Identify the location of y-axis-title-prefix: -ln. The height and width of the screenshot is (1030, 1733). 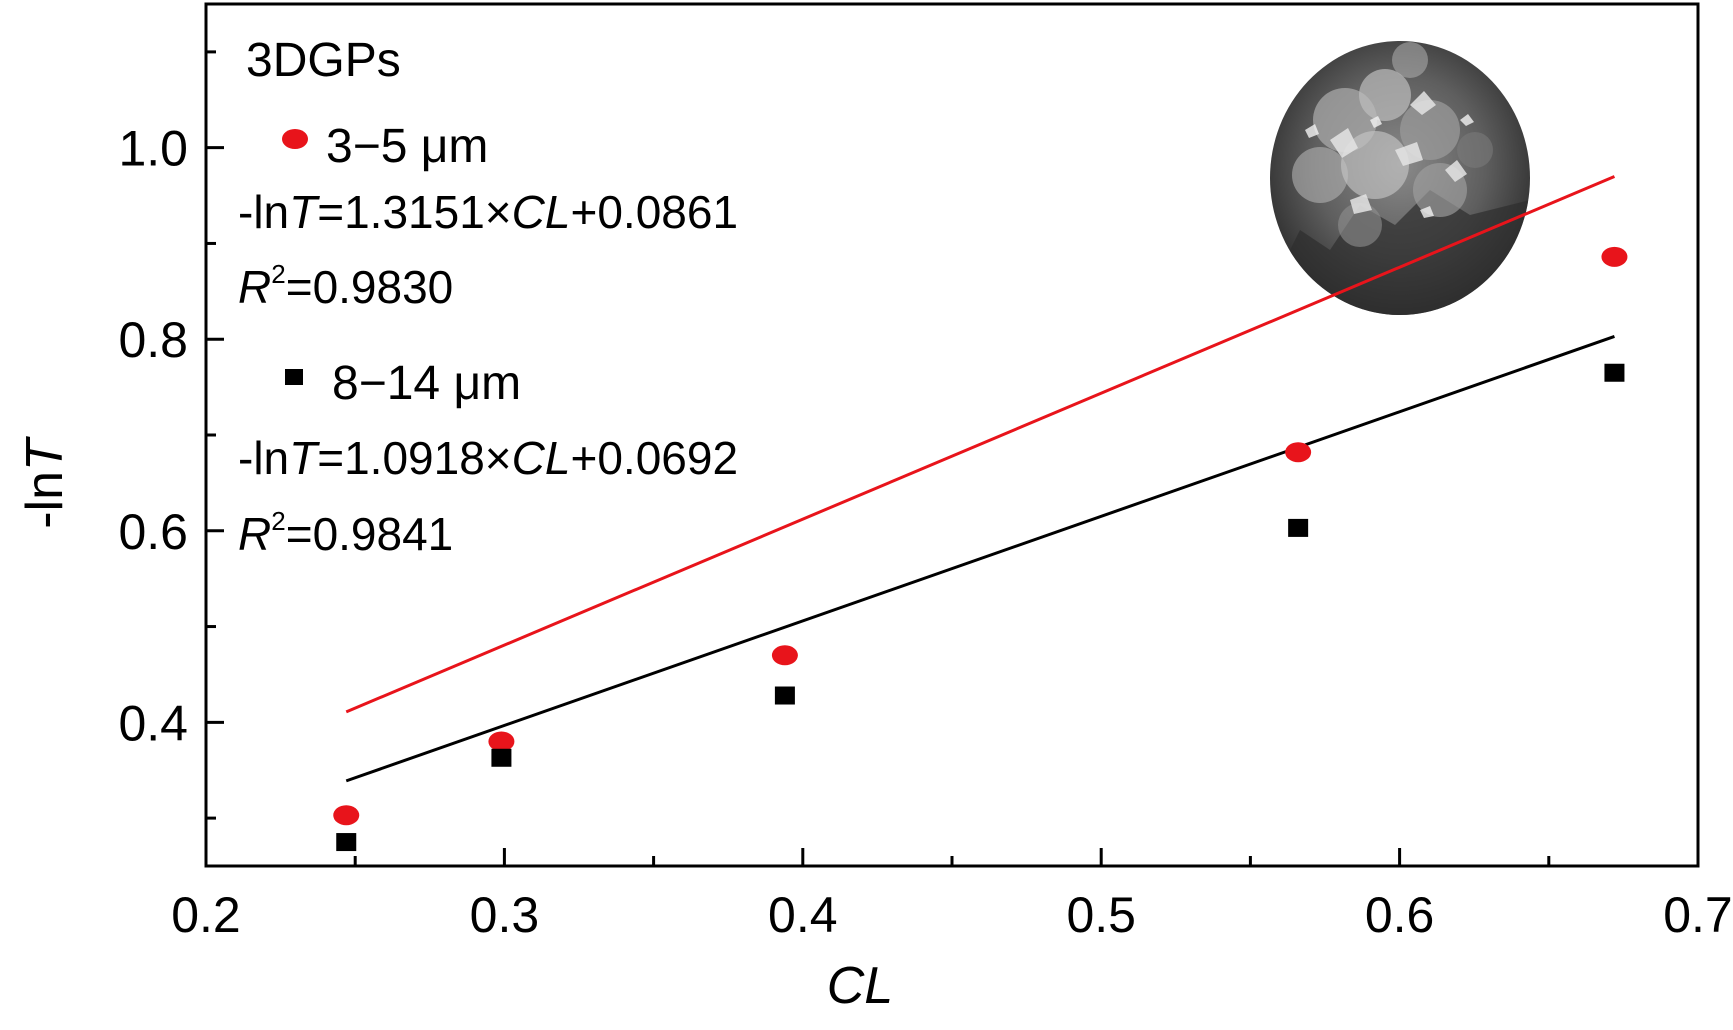
(45, 500).